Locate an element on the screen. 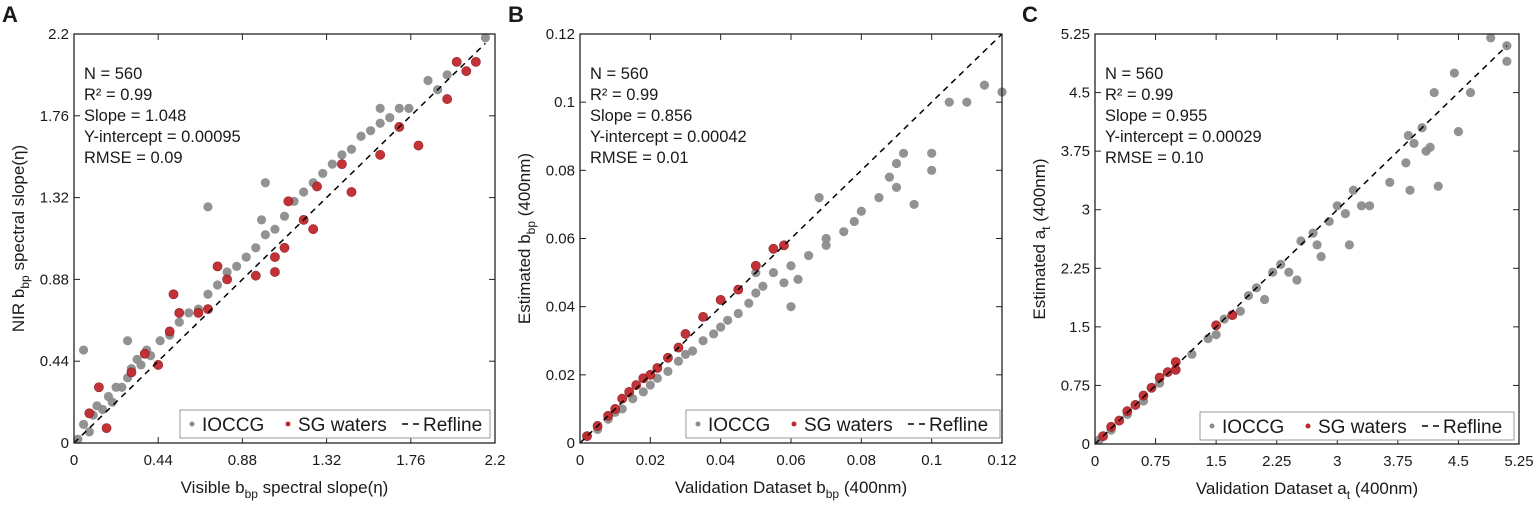 This screenshot has height=509, width=1536. y-tick-label: 2.25 is located at coordinates (1075, 268).